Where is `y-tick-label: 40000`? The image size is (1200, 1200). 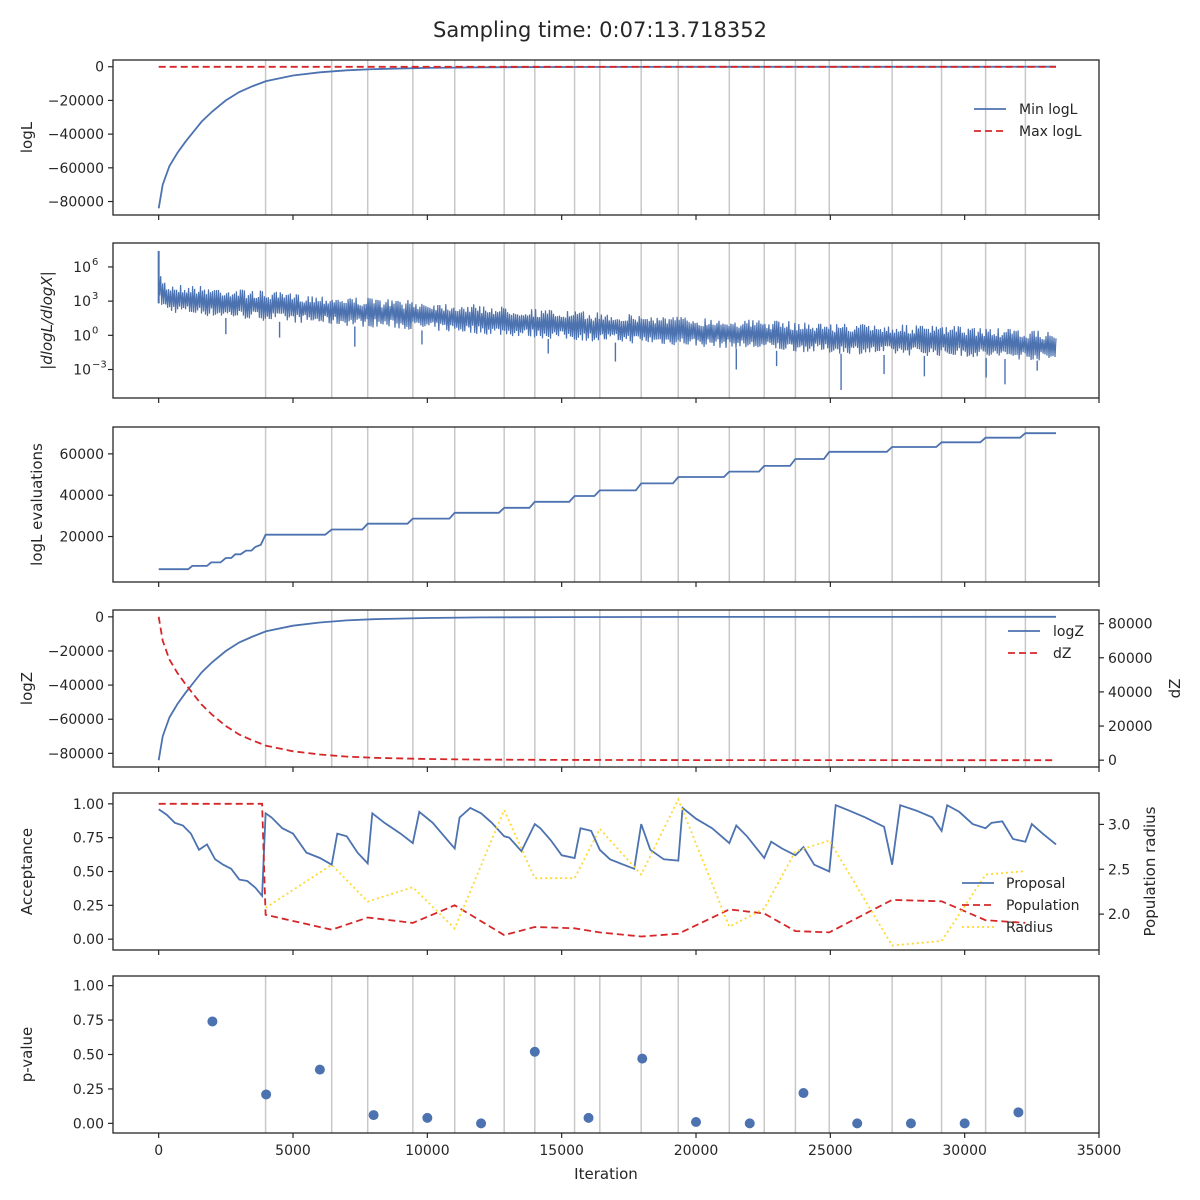
y-tick-label: 40000 is located at coordinates (81, 496).